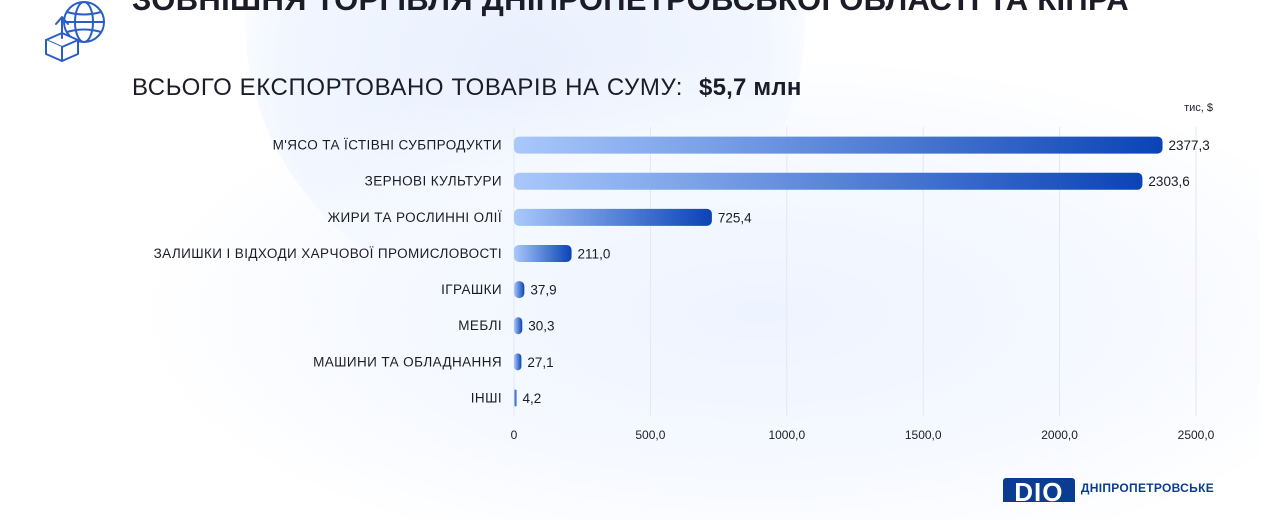 This screenshot has width=1280, height=520. Describe the element at coordinates (543, 290) in the screenshot. I see `data-label: 37,9` at that location.